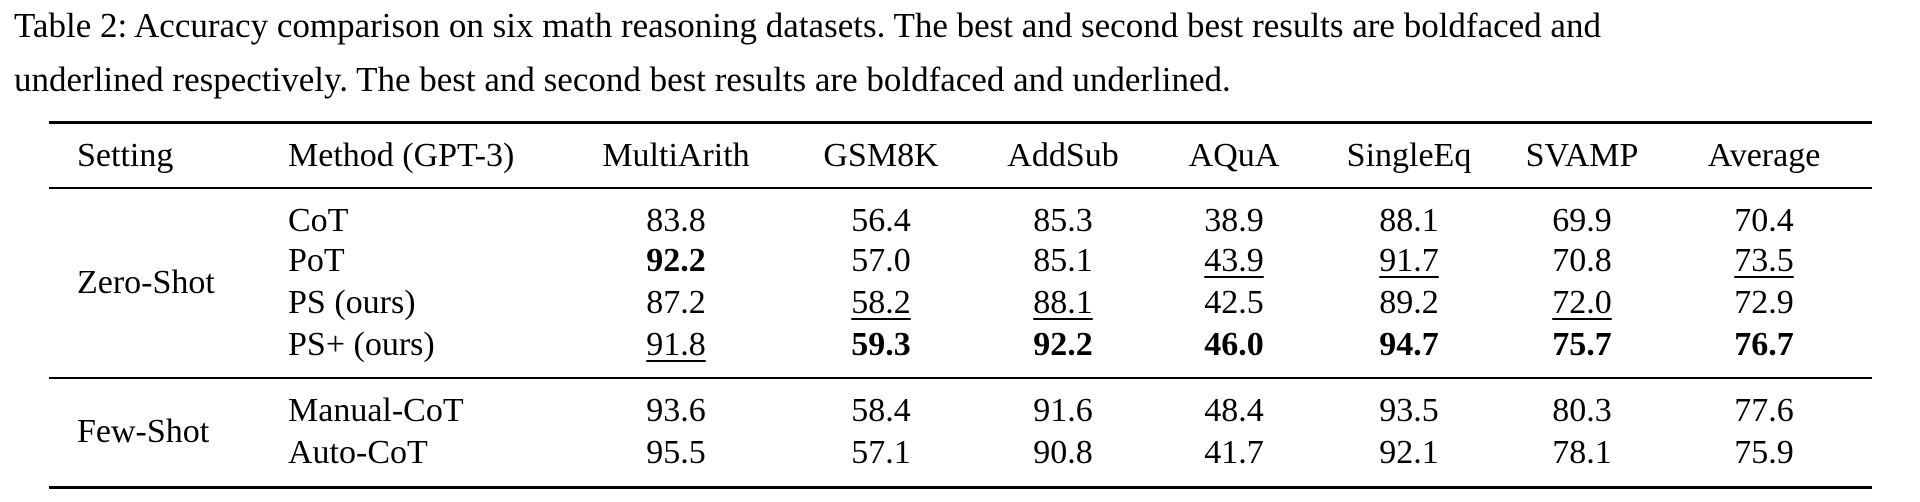 This screenshot has width=1920, height=502. I want to click on column-header: AddSub, so click(1063, 155).